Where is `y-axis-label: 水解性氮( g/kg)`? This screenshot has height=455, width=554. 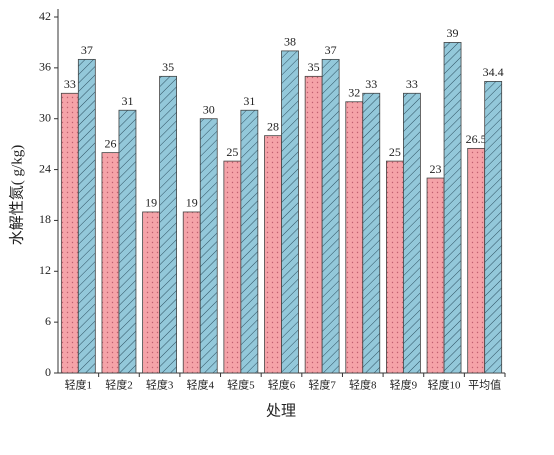
y-axis-label: 水解性氮( g/kg) is located at coordinates (16, 195).